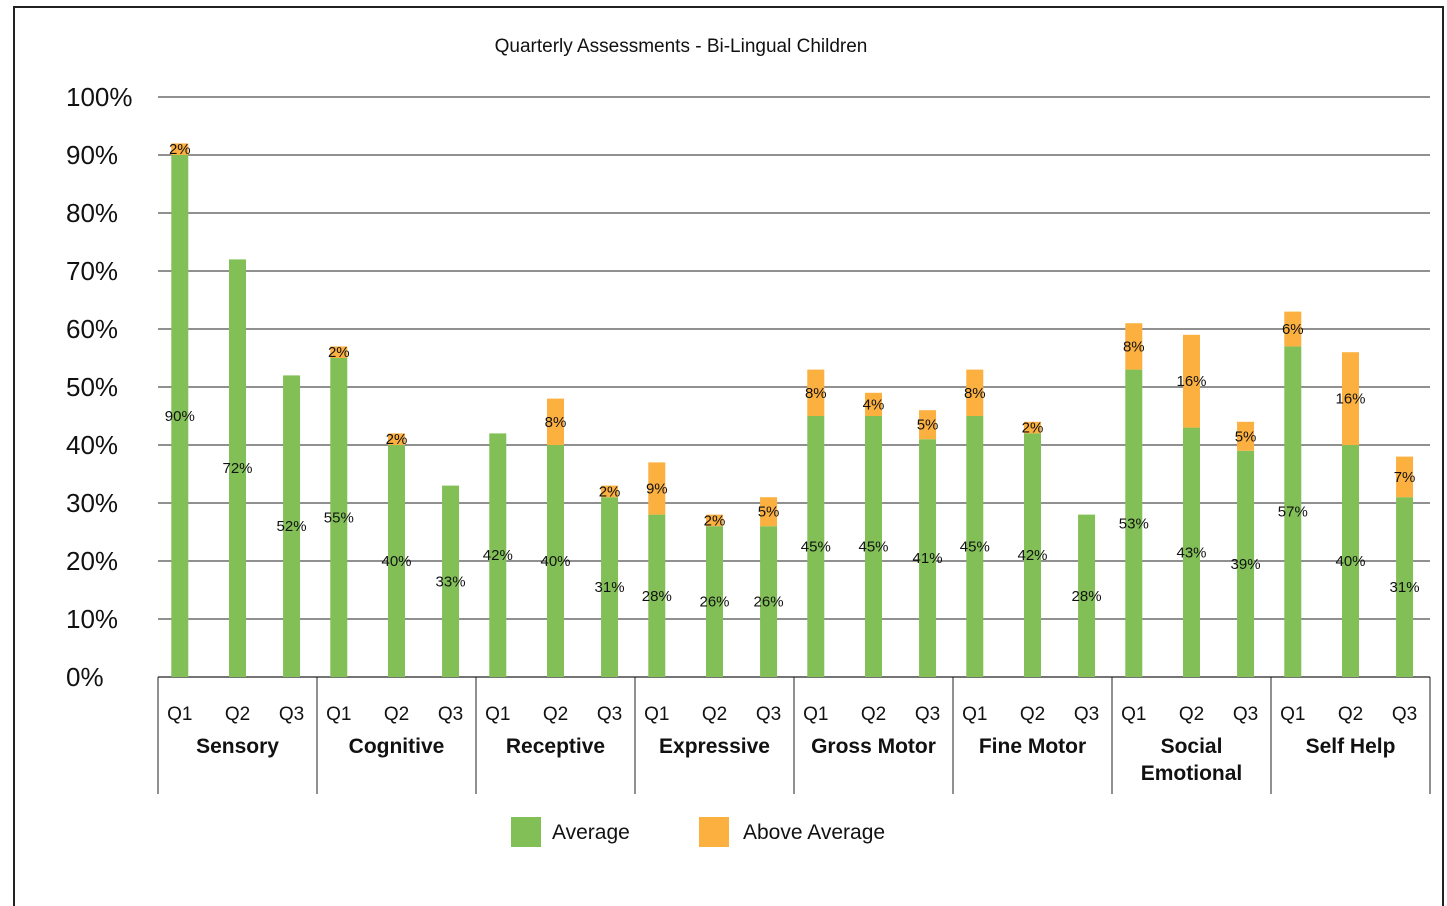 This screenshot has height=906, width=1447. What do you see at coordinates (714, 832) in the screenshot?
I see `legend-swatch-above-average` at bounding box center [714, 832].